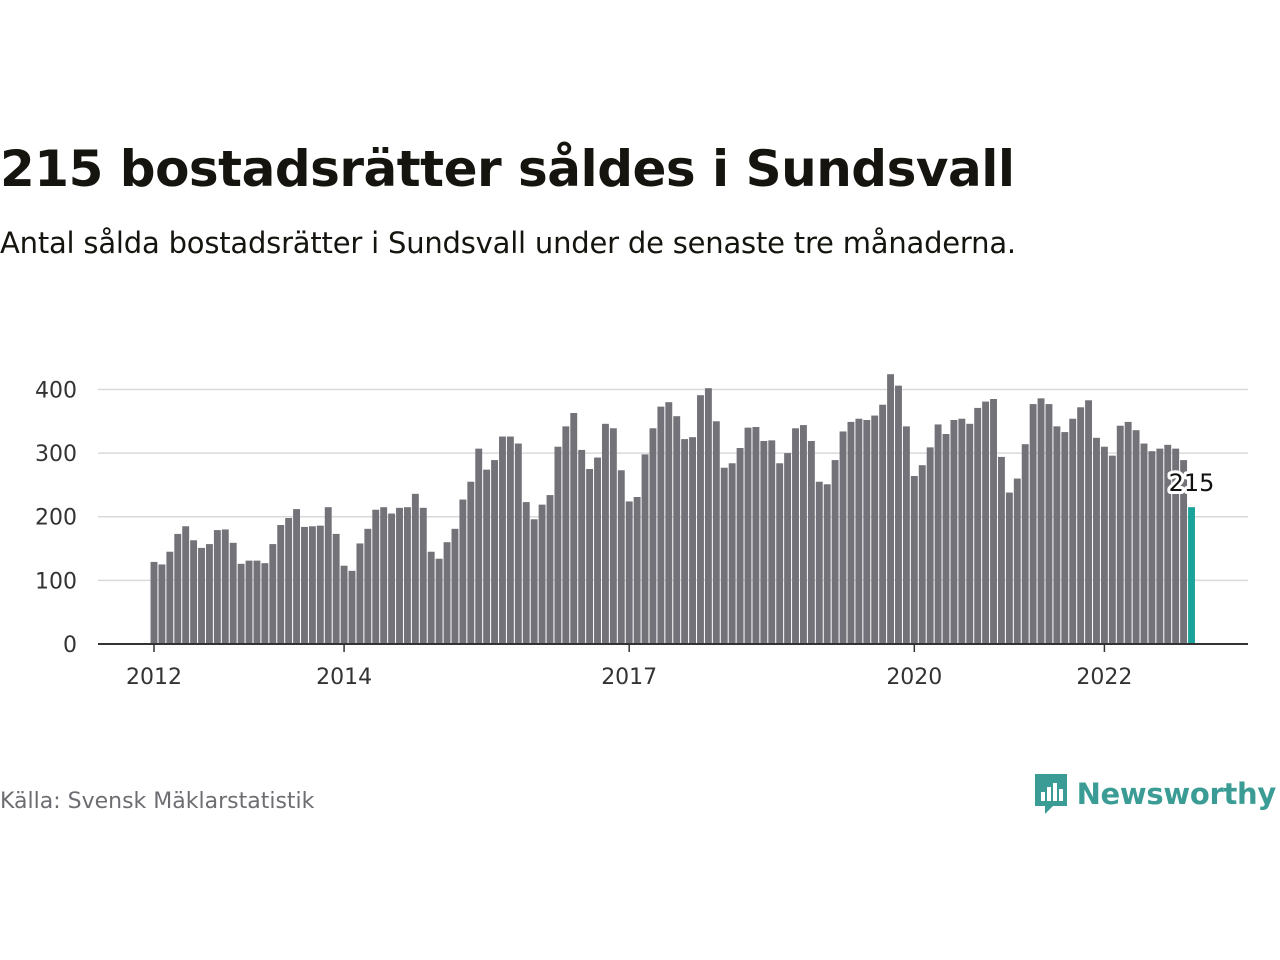  I want to click on newsworthy-logo-icon, so click(1050, 794).